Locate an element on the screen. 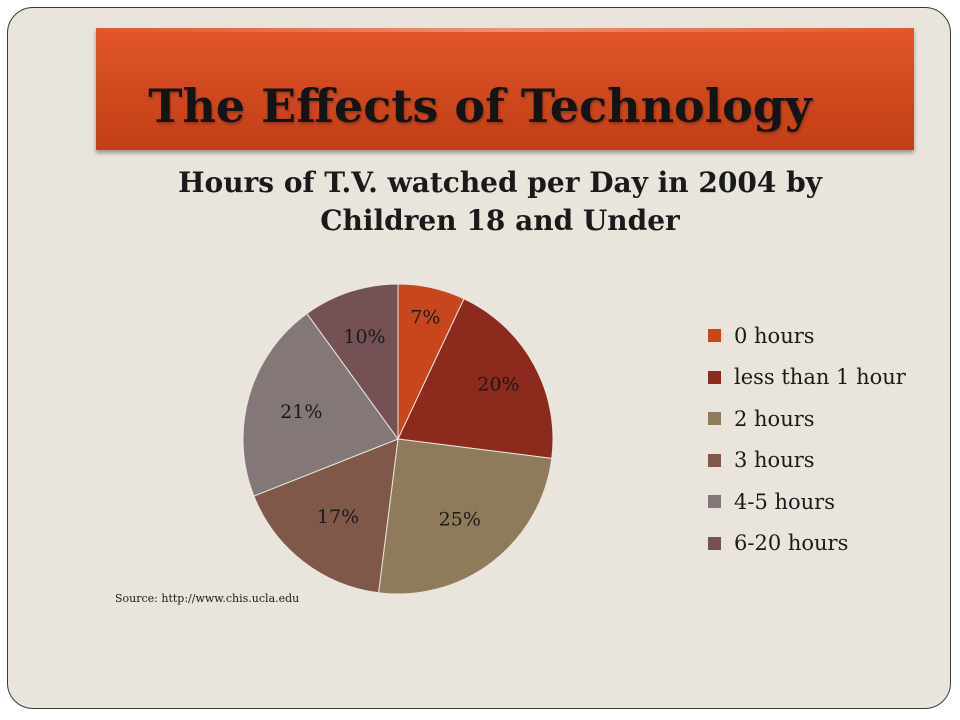 The width and height of the screenshot is (960, 720). pie-slice-2-hours is located at coordinates (465, 516).